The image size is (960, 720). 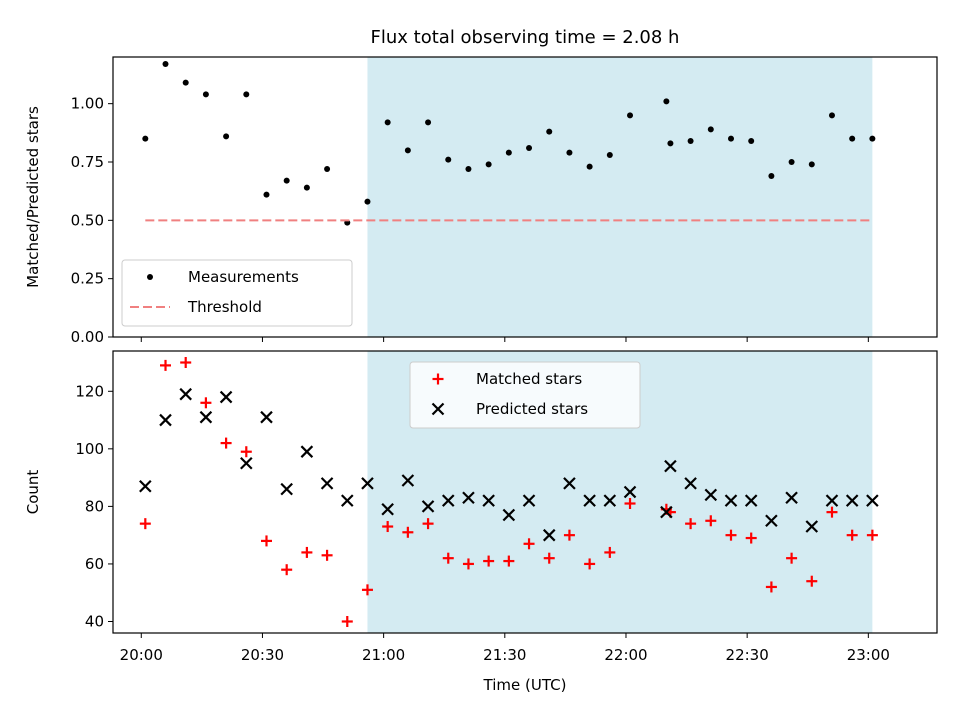 I want to click on top-chart-title: Flux total observing time = 2.08 h, so click(x=525, y=37).